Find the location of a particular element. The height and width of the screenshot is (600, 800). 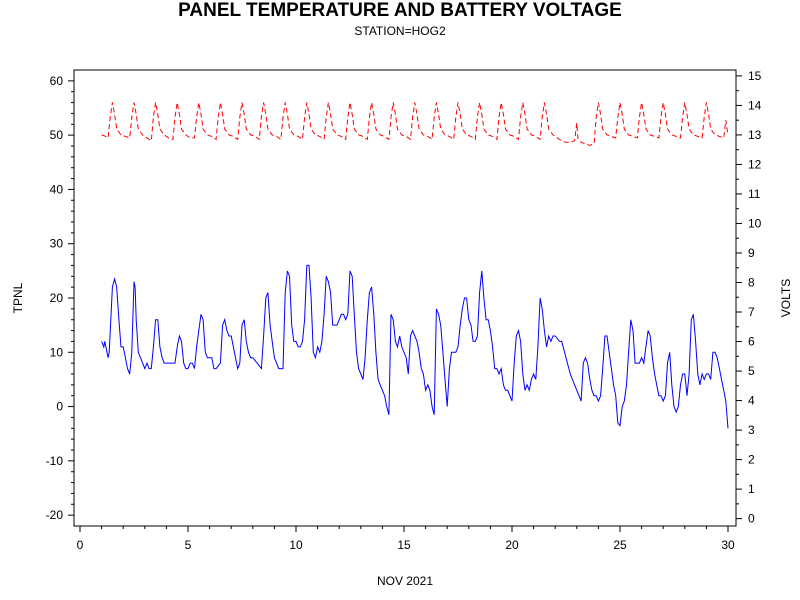

y-axis-left-label: TPNL is located at coordinates (18, 297).